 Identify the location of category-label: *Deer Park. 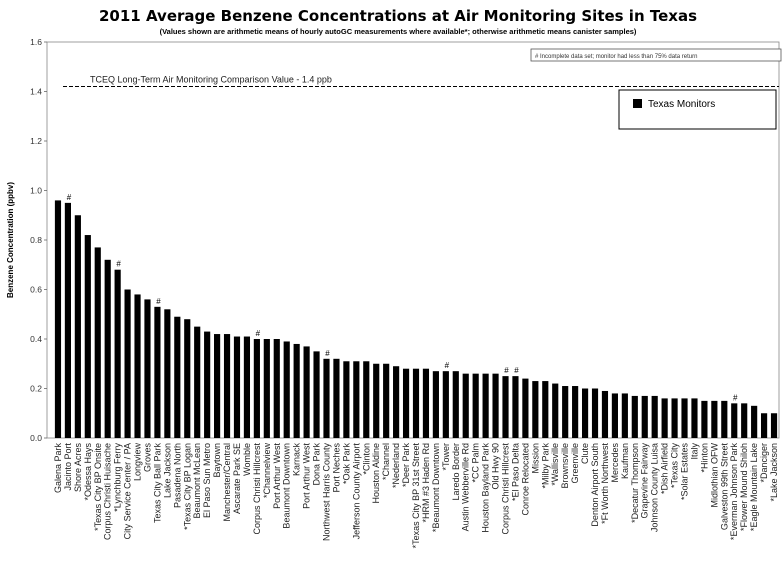
(406, 465).